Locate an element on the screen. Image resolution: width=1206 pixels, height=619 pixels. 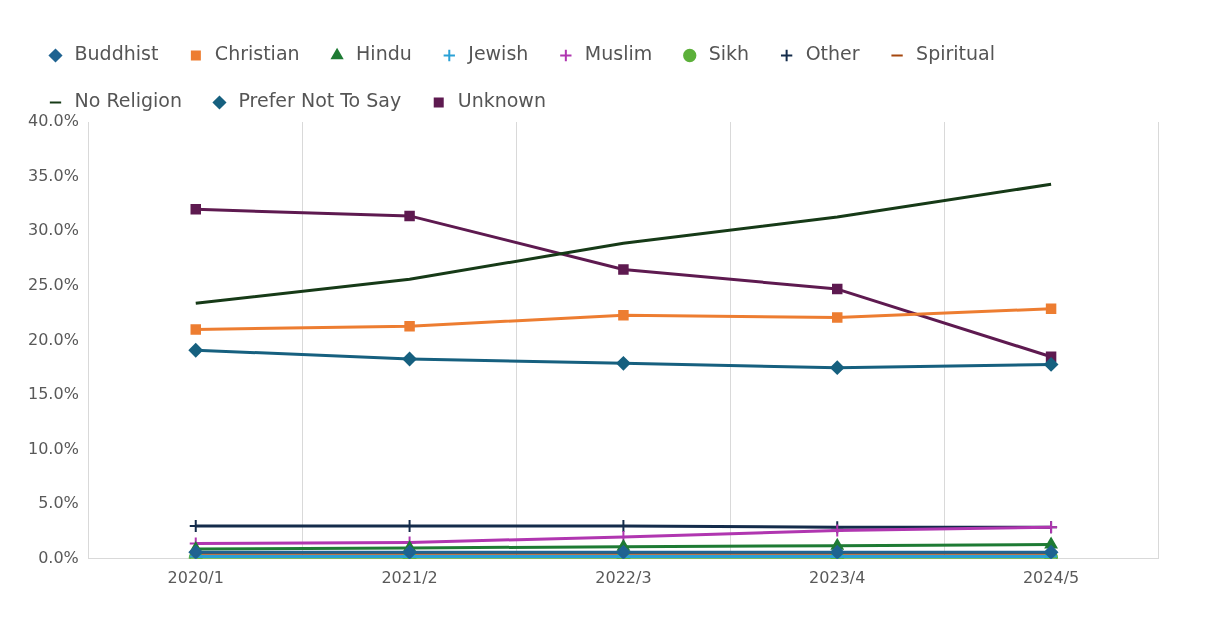
y-tick-label: 20.0% is located at coordinates (53, 339).